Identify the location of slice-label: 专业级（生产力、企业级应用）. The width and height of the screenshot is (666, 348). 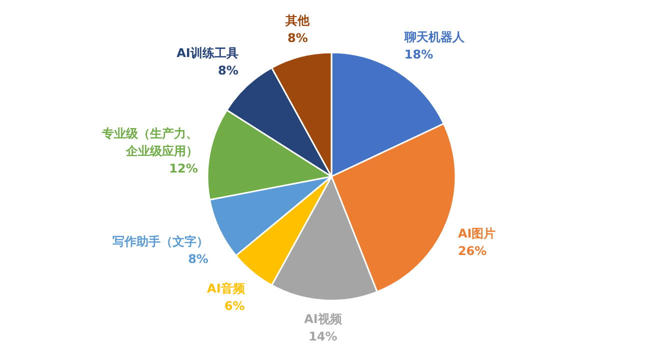
(149, 142).